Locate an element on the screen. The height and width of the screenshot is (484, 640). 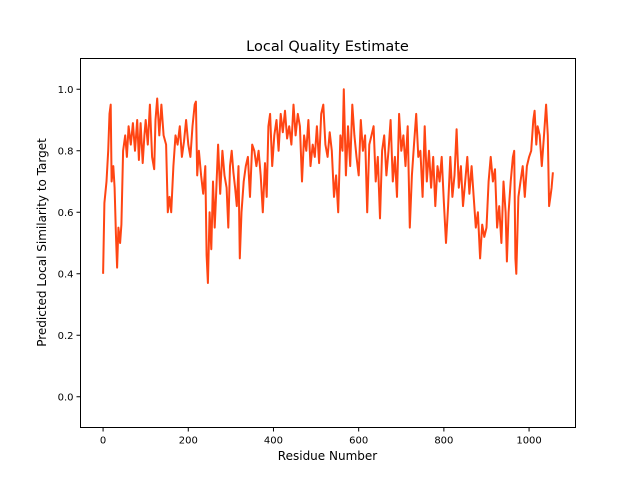
x-tick-label: 600 is located at coordinates (358, 441).